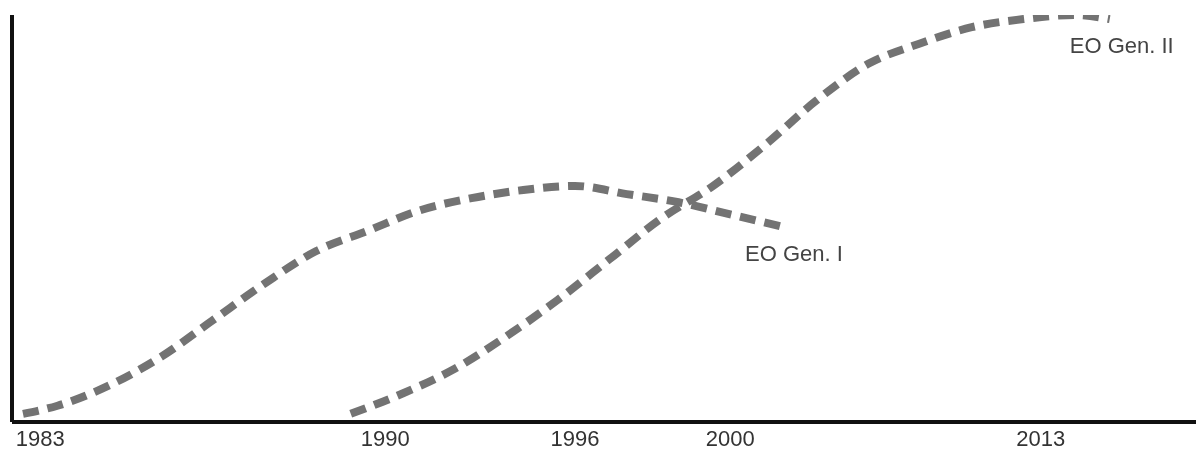 This screenshot has width=1203, height=469. What do you see at coordinates (40, 438) in the screenshot?
I see `x-tick-label: 1983` at bounding box center [40, 438].